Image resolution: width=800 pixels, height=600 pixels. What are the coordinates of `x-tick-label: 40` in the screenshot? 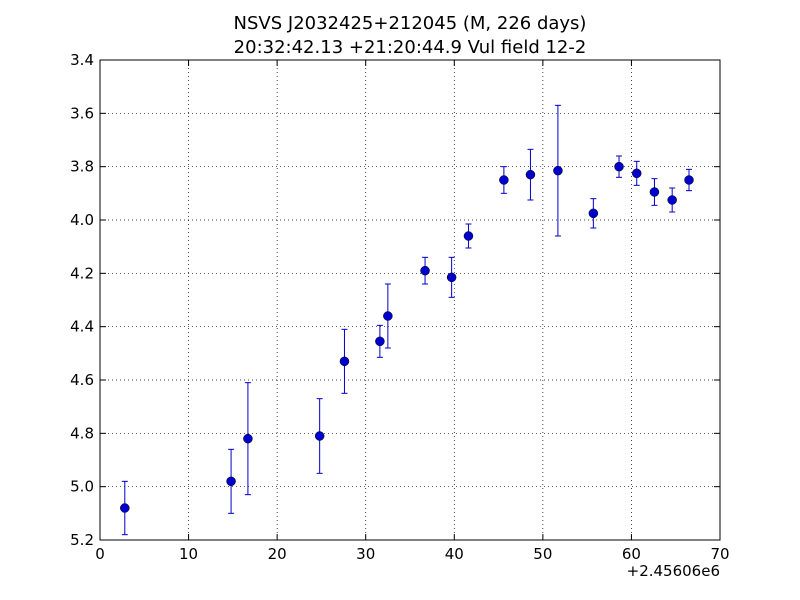 It's located at (454, 554).